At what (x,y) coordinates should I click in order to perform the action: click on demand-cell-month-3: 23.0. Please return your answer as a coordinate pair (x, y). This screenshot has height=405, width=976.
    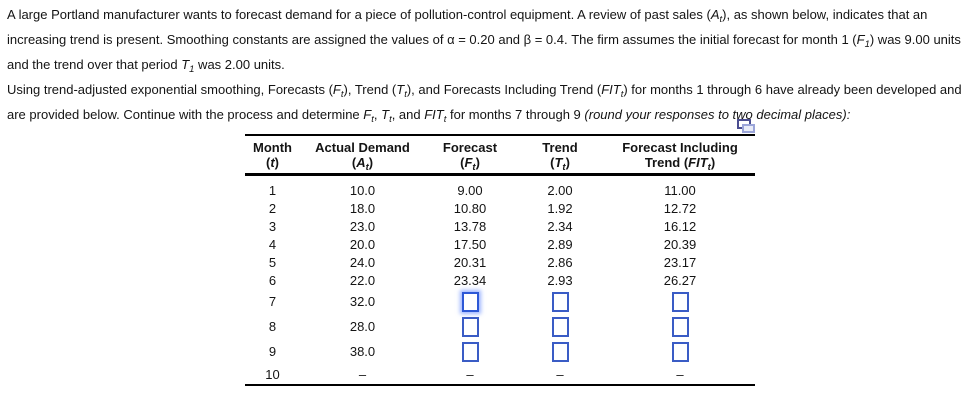
    Looking at the image, I should click on (362, 226).